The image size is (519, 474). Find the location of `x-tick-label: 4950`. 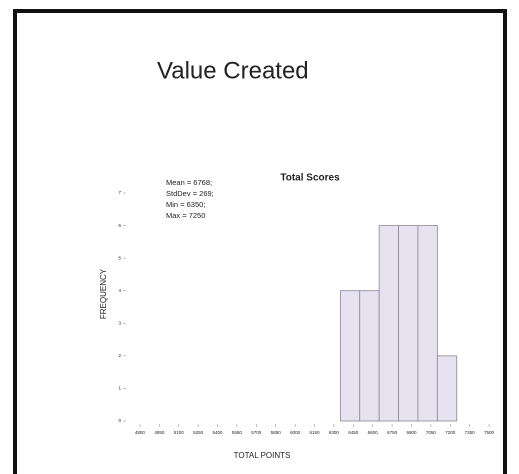

x-tick-label: 4950 is located at coordinates (159, 432).